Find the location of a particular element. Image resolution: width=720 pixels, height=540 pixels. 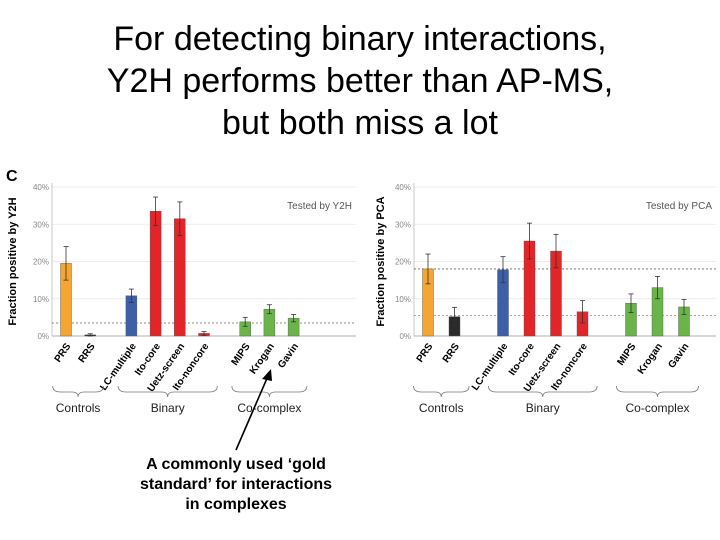

title-line: but both miss a lot is located at coordinates (360, 123).